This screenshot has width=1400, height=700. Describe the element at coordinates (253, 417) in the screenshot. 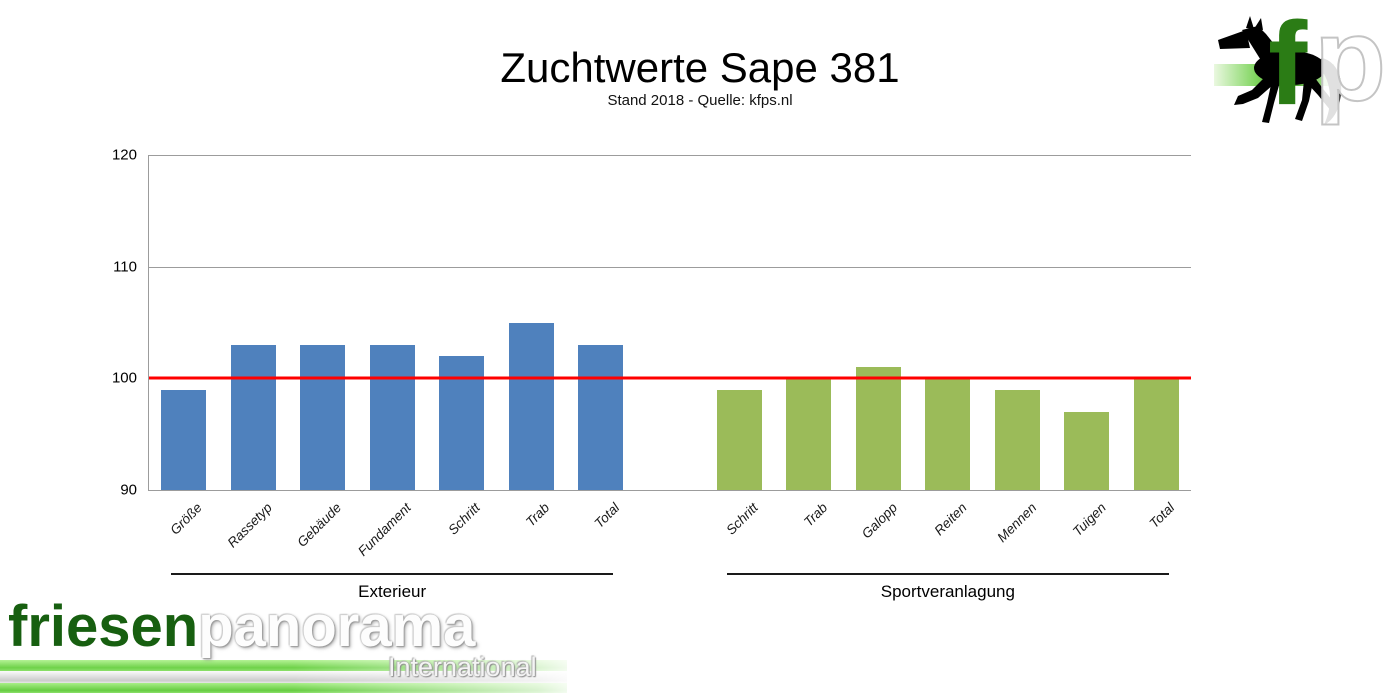

I see `bar-rassetyp` at that location.